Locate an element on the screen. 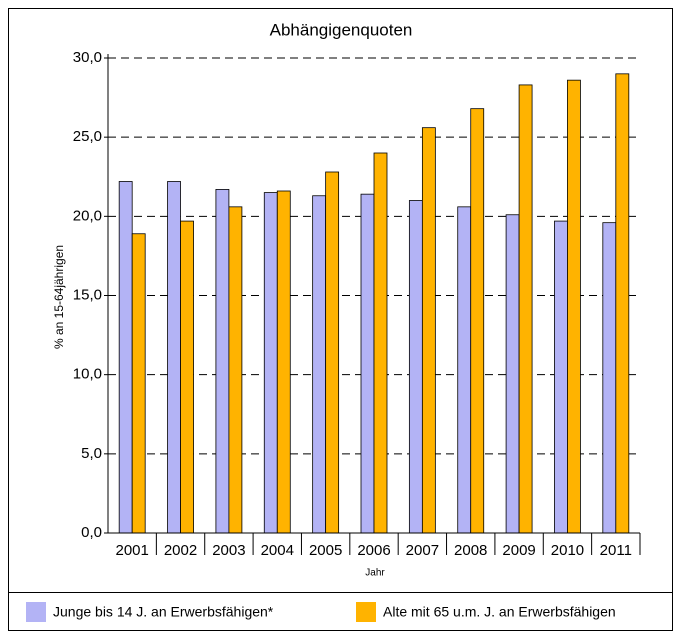  x-tick-label: 2011 is located at coordinates (616, 550).